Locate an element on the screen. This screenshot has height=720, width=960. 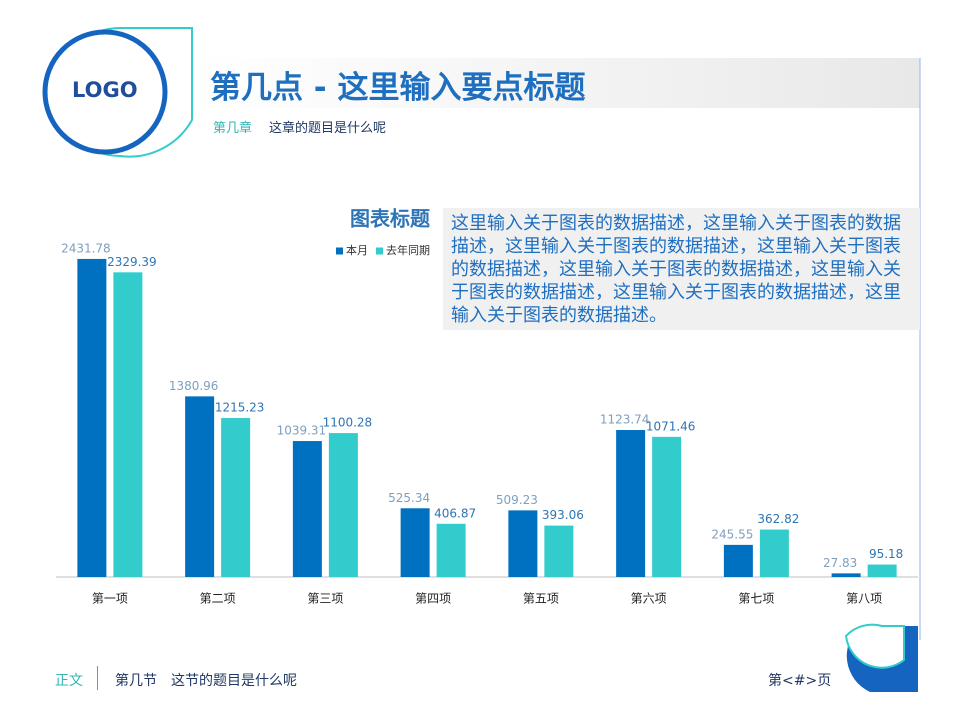
chapter-title: 这章的题目是什么呢 is located at coordinates (328, 128).